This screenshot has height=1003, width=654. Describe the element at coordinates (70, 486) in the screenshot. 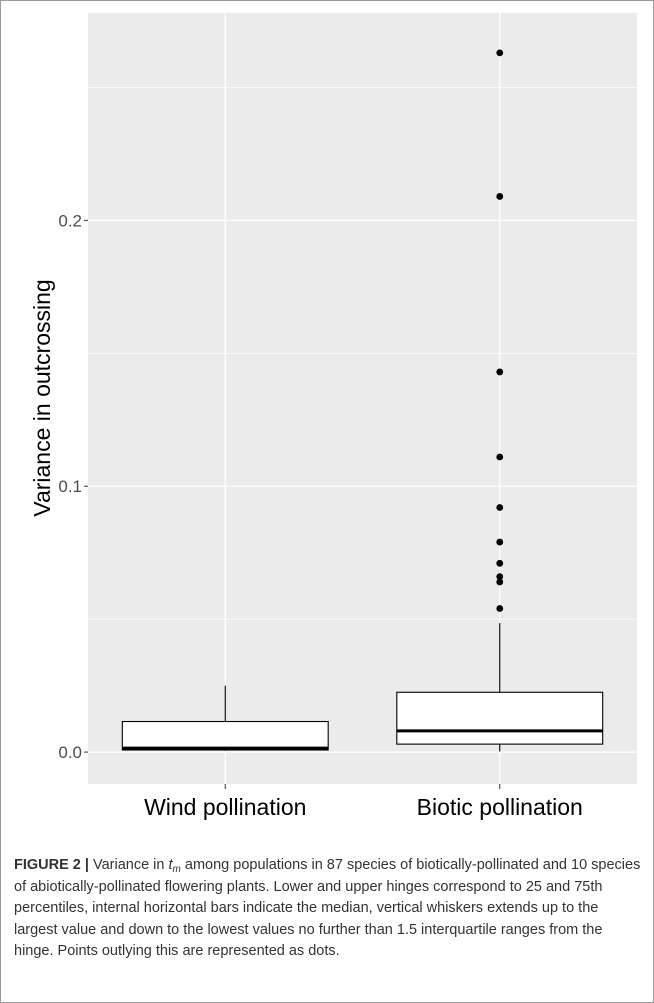

I see `y-tick-label: 0.1` at that location.